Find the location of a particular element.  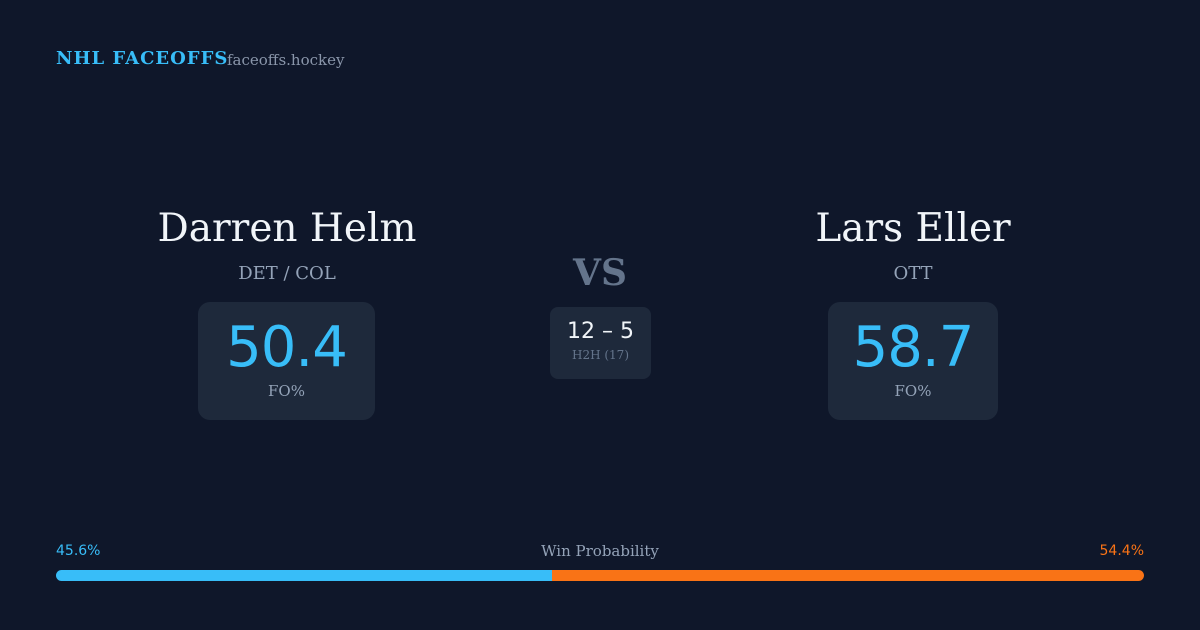

stat-value: 50.4 is located at coordinates (287, 347).